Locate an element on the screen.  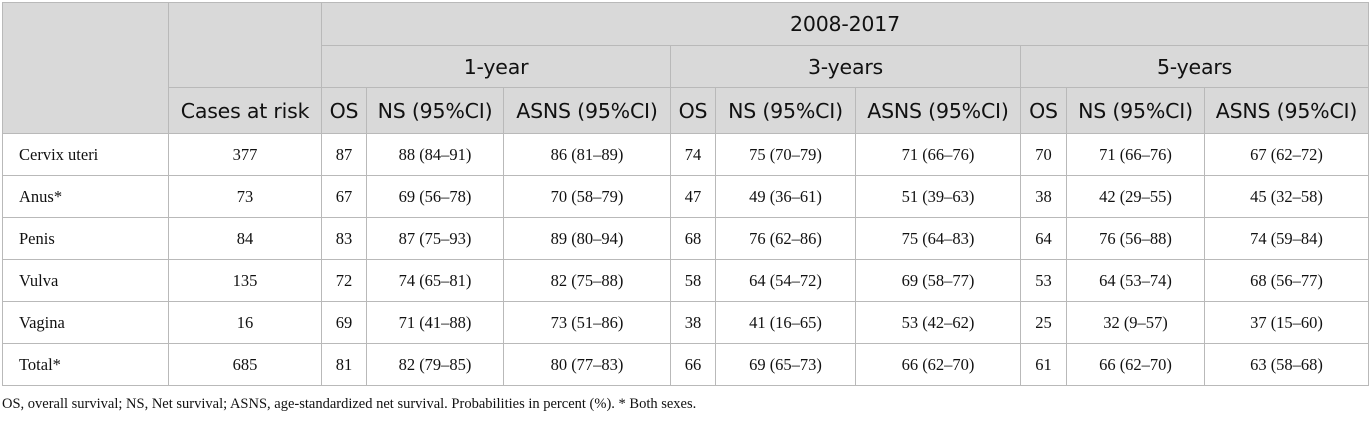
asns-cell: 63 (58–68) is located at coordinates (1286, 364).